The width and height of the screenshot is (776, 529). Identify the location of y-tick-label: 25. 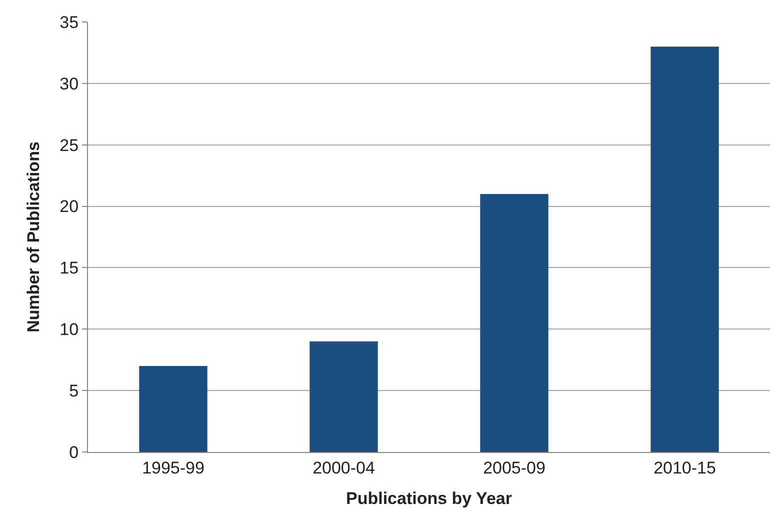
(69, 145).